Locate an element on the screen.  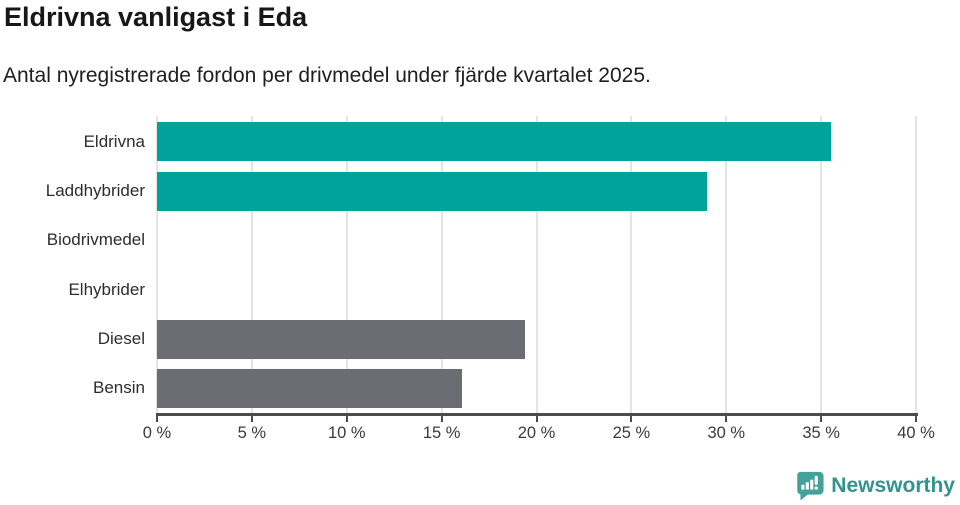
chart-title: Eldrivna vanligast i Eda is located at coordinates (156, 17).